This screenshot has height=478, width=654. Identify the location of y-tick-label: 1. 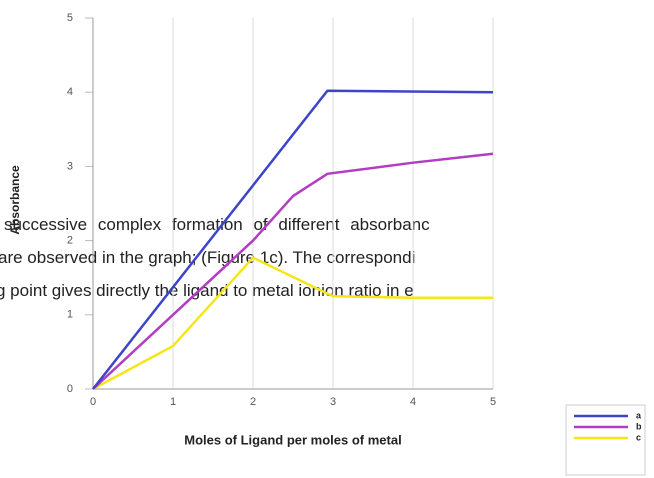
(70, 315).